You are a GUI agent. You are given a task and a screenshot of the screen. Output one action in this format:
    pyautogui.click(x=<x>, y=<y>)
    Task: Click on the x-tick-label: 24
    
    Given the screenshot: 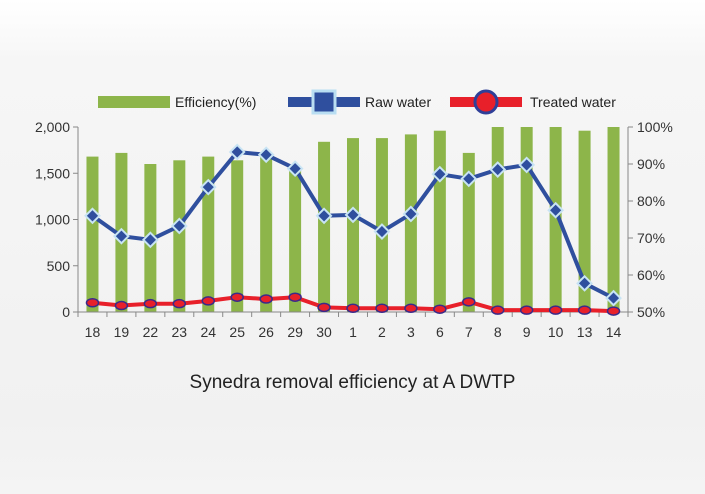 What is the action you would take?
    pyautogui.click(x=208, y=332)
    